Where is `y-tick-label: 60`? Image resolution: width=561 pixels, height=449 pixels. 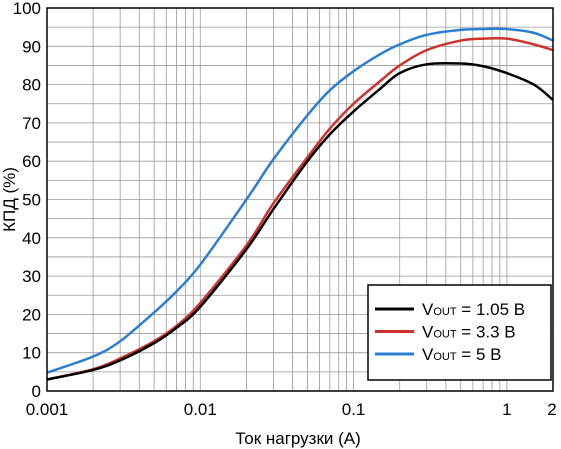
y-tick-label: 60 is located at coordinates (31, 161).